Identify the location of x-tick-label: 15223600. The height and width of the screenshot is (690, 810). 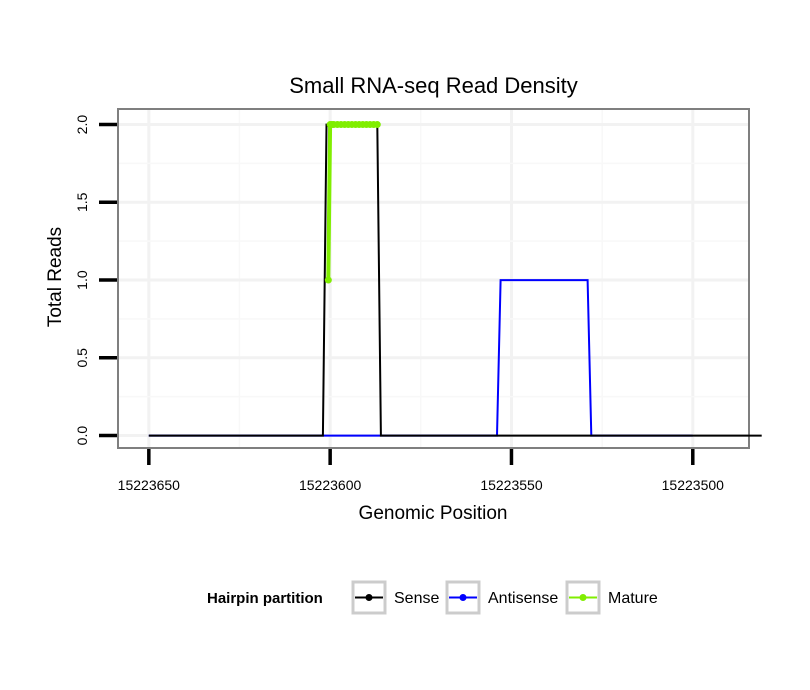
(330, 485).